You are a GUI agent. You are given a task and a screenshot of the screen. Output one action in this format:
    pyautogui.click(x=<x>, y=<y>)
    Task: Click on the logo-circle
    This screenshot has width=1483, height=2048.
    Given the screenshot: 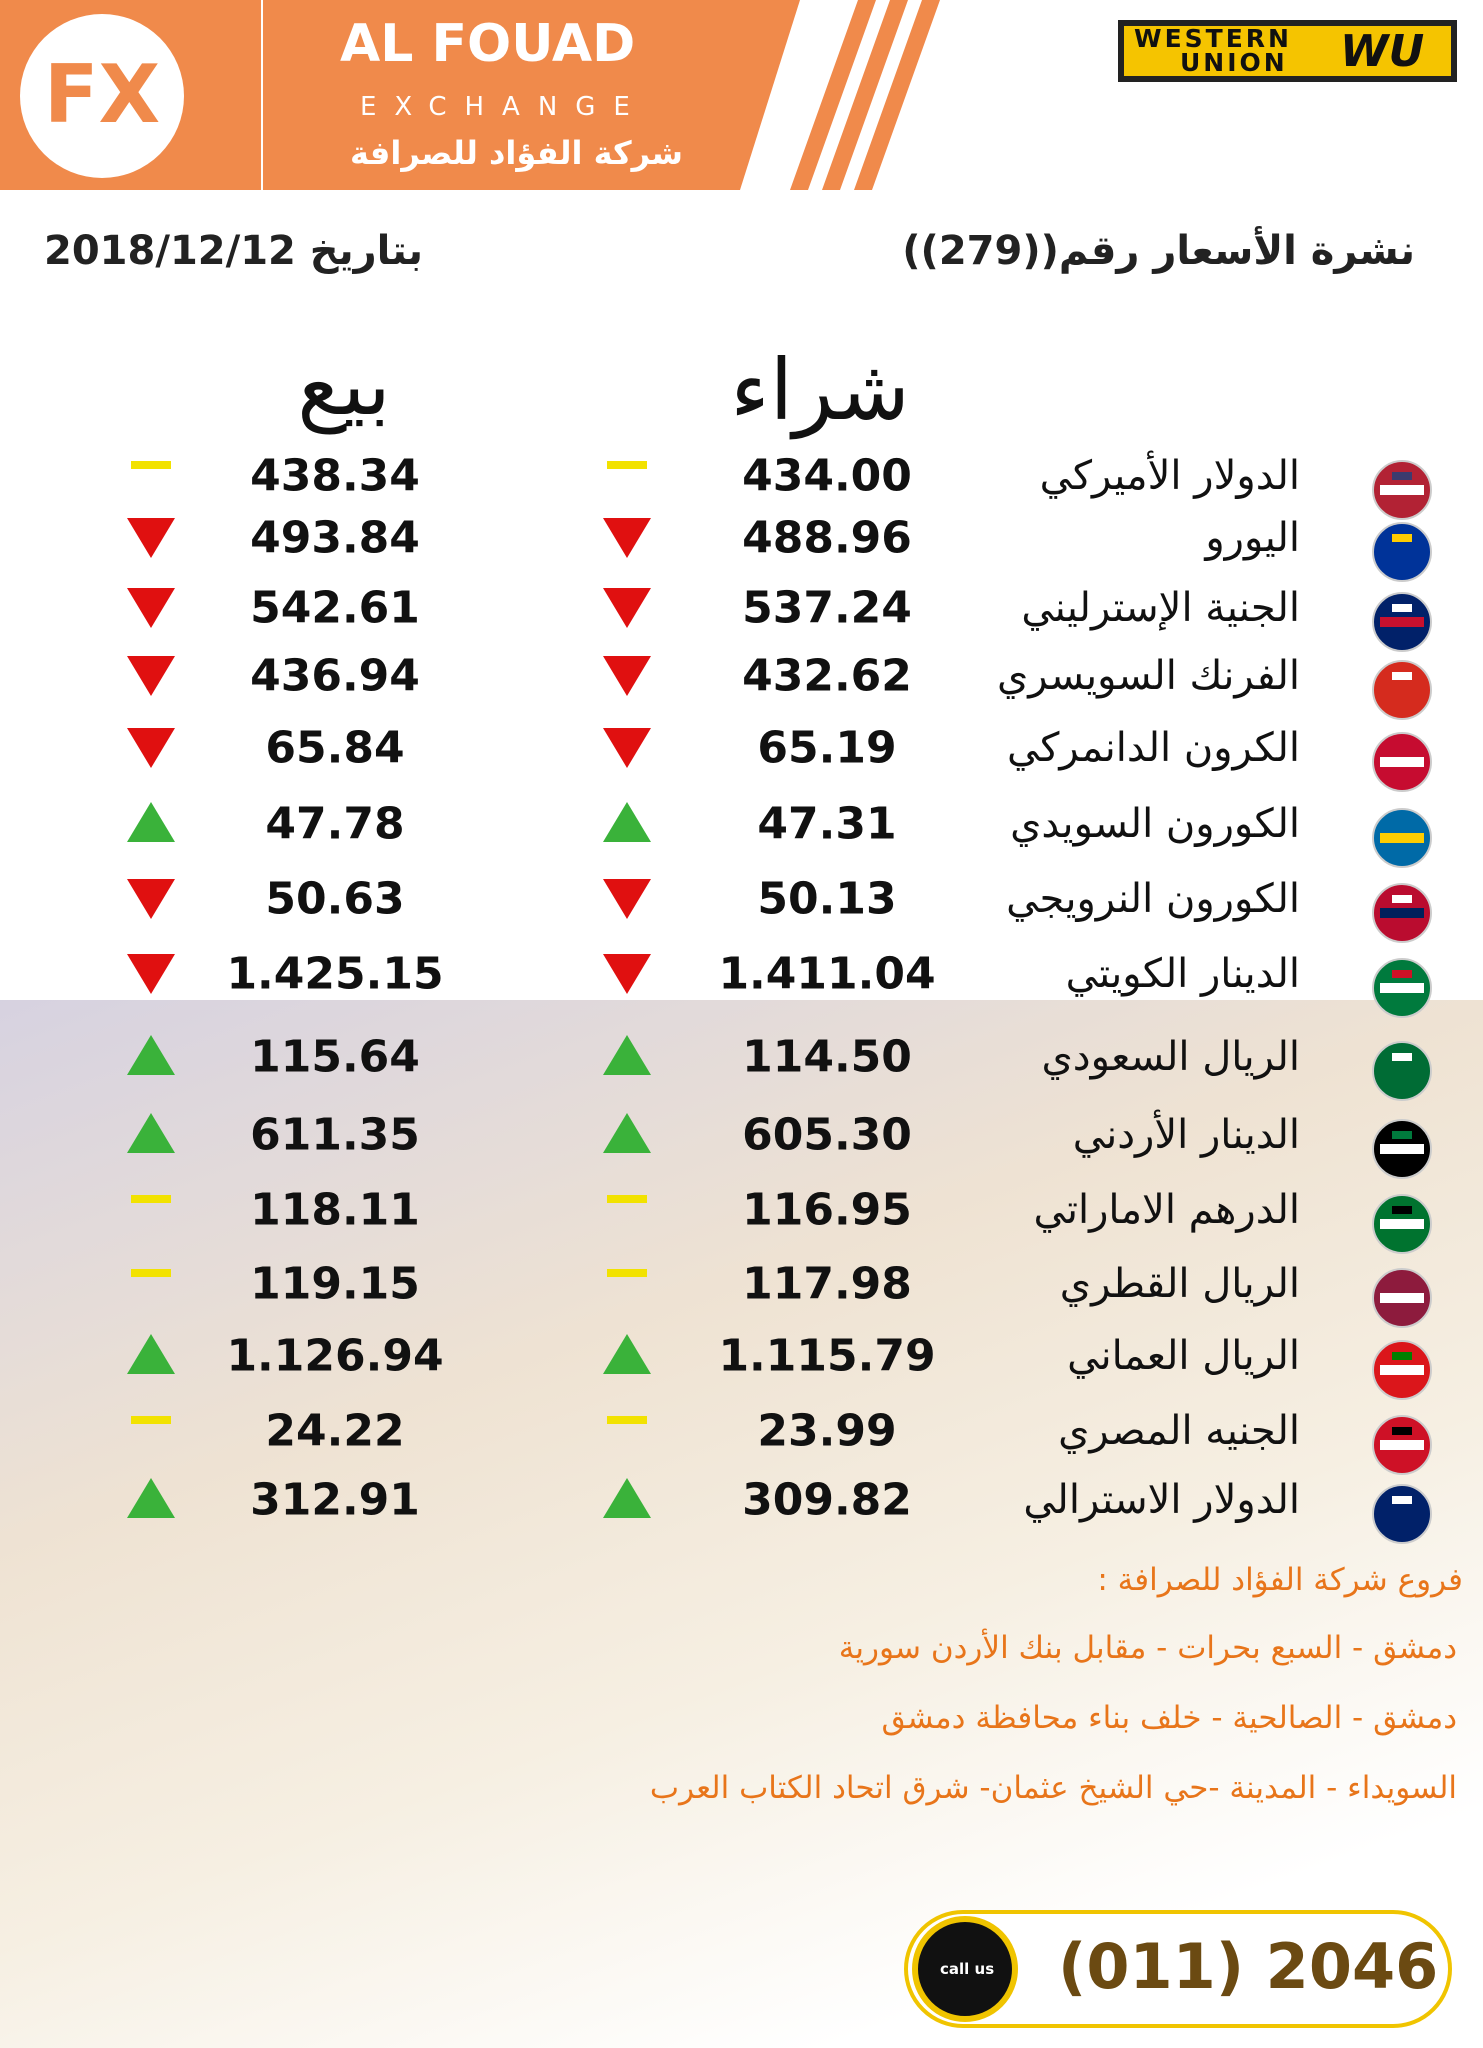 What is the action you would take?
    pyautogui.click(x=102, y=96)
    